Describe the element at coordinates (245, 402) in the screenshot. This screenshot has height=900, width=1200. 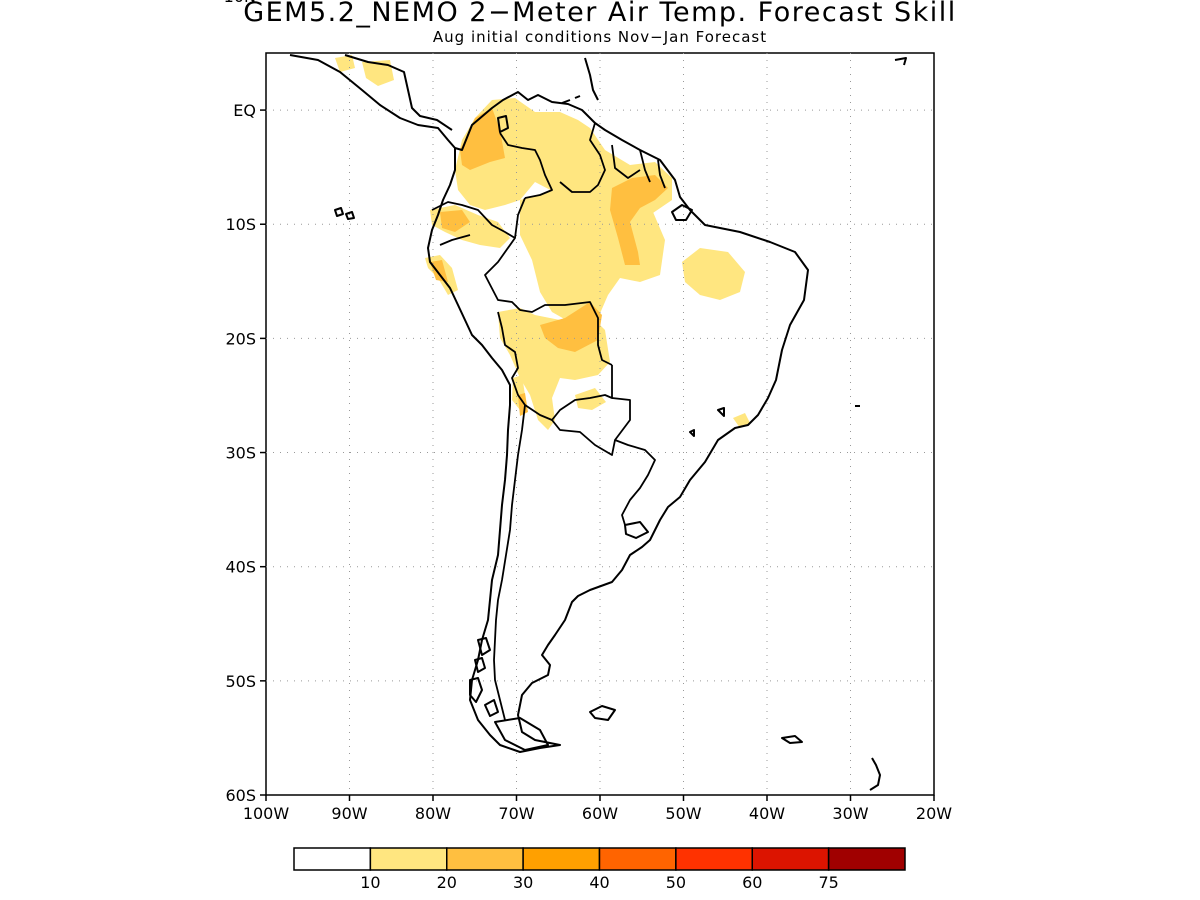
I see `latitude-tick-labels: 10N EQ 10S 20S 30S 40S 50S 60S` at that location.